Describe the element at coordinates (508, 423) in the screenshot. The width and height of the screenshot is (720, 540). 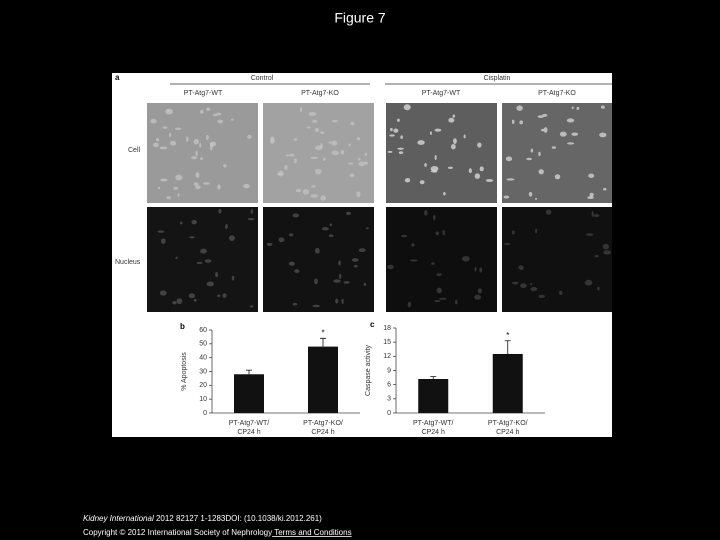
I see `x-tick-label: PT-Atg7-KO/` at that location.